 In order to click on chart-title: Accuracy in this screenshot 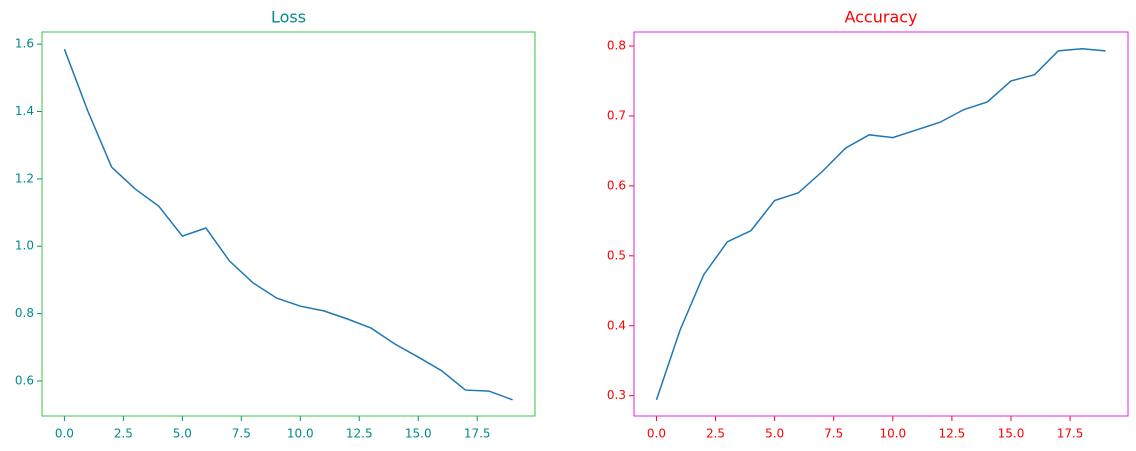, I will do `click(880, 17)`.